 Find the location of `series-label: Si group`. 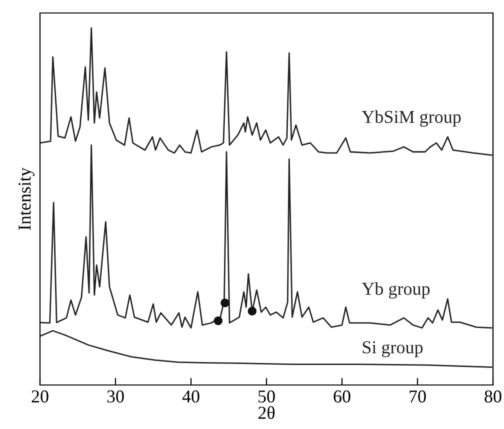

series-label: Si group is located at coordinates (392, 349).